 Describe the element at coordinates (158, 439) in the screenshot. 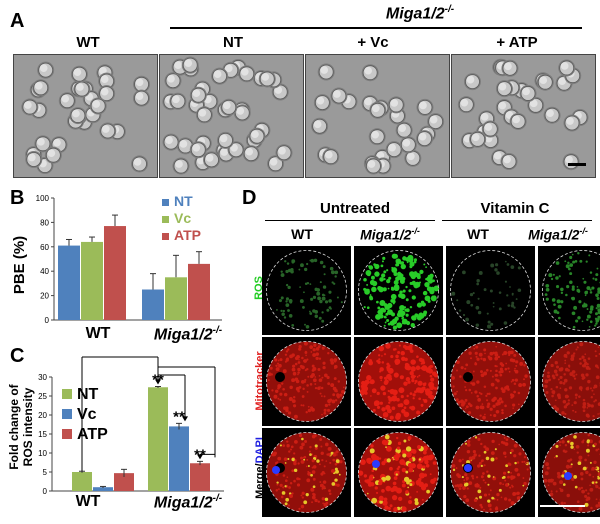

I see `panel-c-bar` at that location.